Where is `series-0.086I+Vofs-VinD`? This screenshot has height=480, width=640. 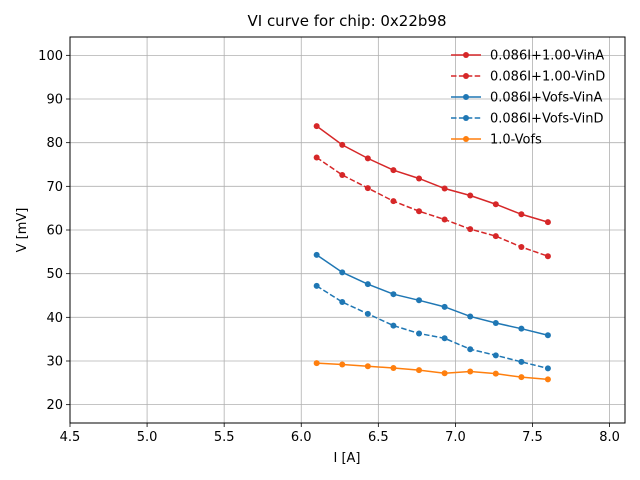
series-0.086I+Vofs-VinD is located at coordinates (432, 327).